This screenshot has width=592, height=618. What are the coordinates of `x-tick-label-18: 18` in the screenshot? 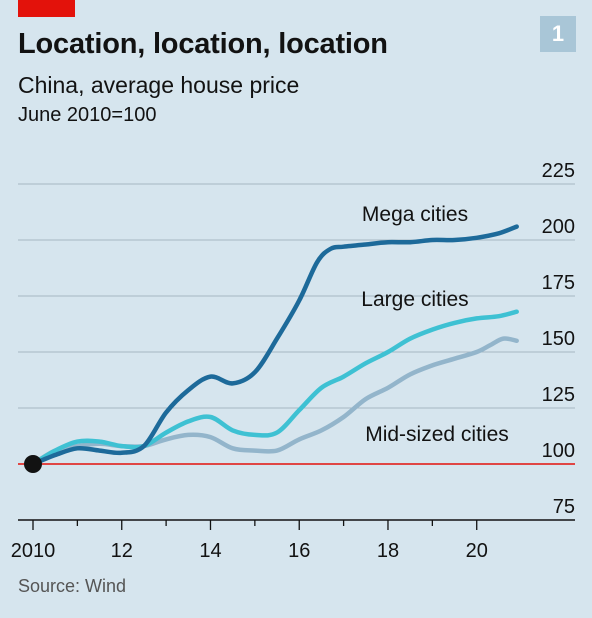 It's located at (388, 551).